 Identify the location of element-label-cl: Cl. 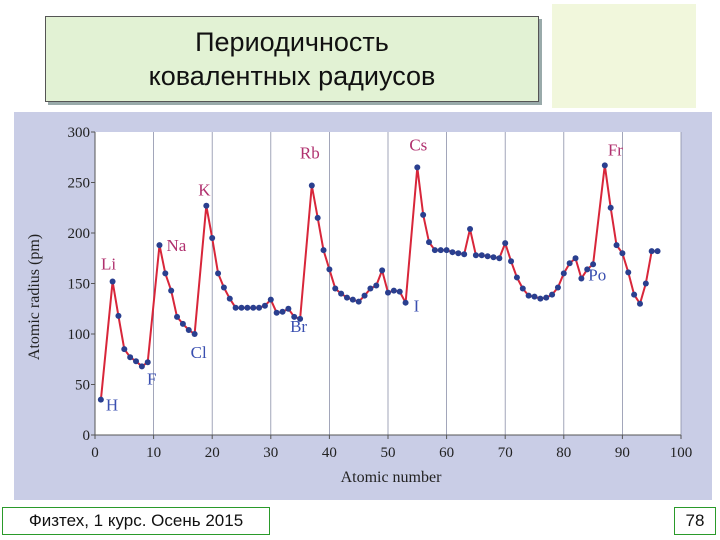
(199, 352).